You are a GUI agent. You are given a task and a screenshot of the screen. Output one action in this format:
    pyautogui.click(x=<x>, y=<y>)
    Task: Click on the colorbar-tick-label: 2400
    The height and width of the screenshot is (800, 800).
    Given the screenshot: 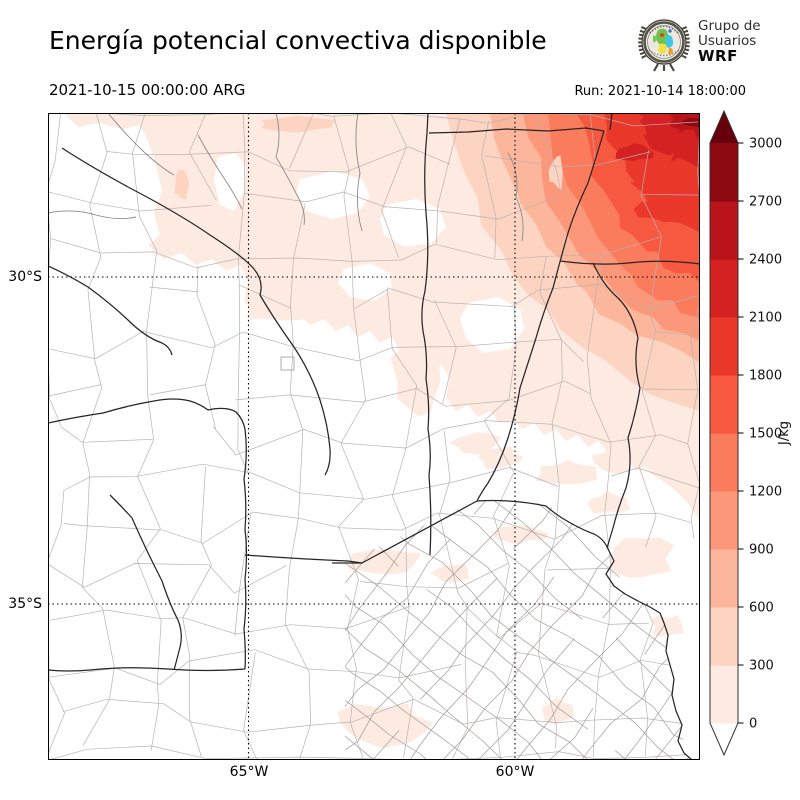 What is the action you would take?
    pyautogui.click(x=765, y=260)
    